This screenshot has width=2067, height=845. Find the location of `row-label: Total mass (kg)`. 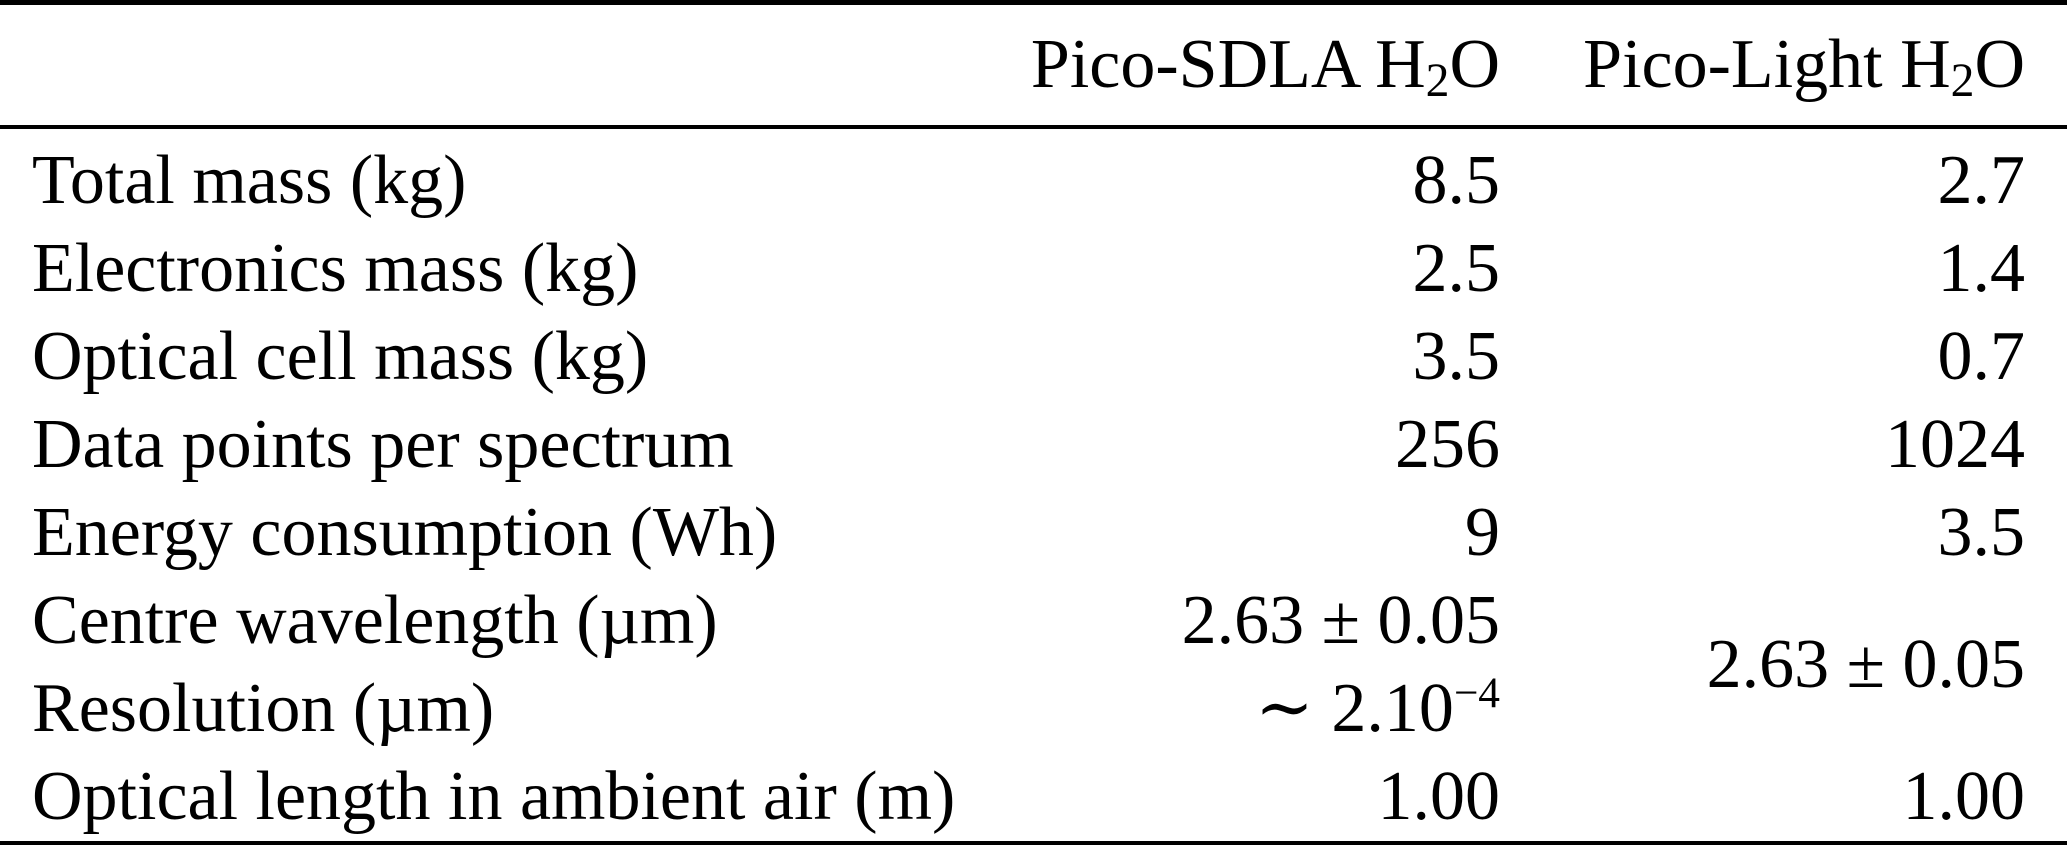

row-label: Total mass (kg) is located at coordinates (249, 180).